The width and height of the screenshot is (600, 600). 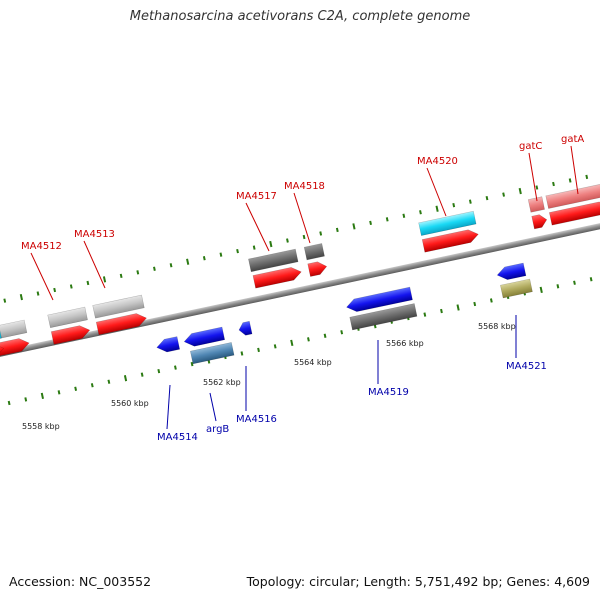 What do you see at coordinates (497, 326) in the screenshot?
I see `kbp-axis-label: 5568 kbp` at bounding box center [497, 326].